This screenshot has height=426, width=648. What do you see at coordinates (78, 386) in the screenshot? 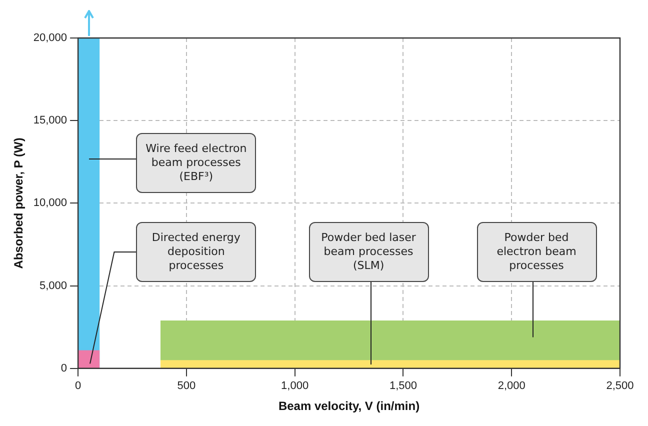
I see `x-tick-label: 0` at bounding box center [78, 386].